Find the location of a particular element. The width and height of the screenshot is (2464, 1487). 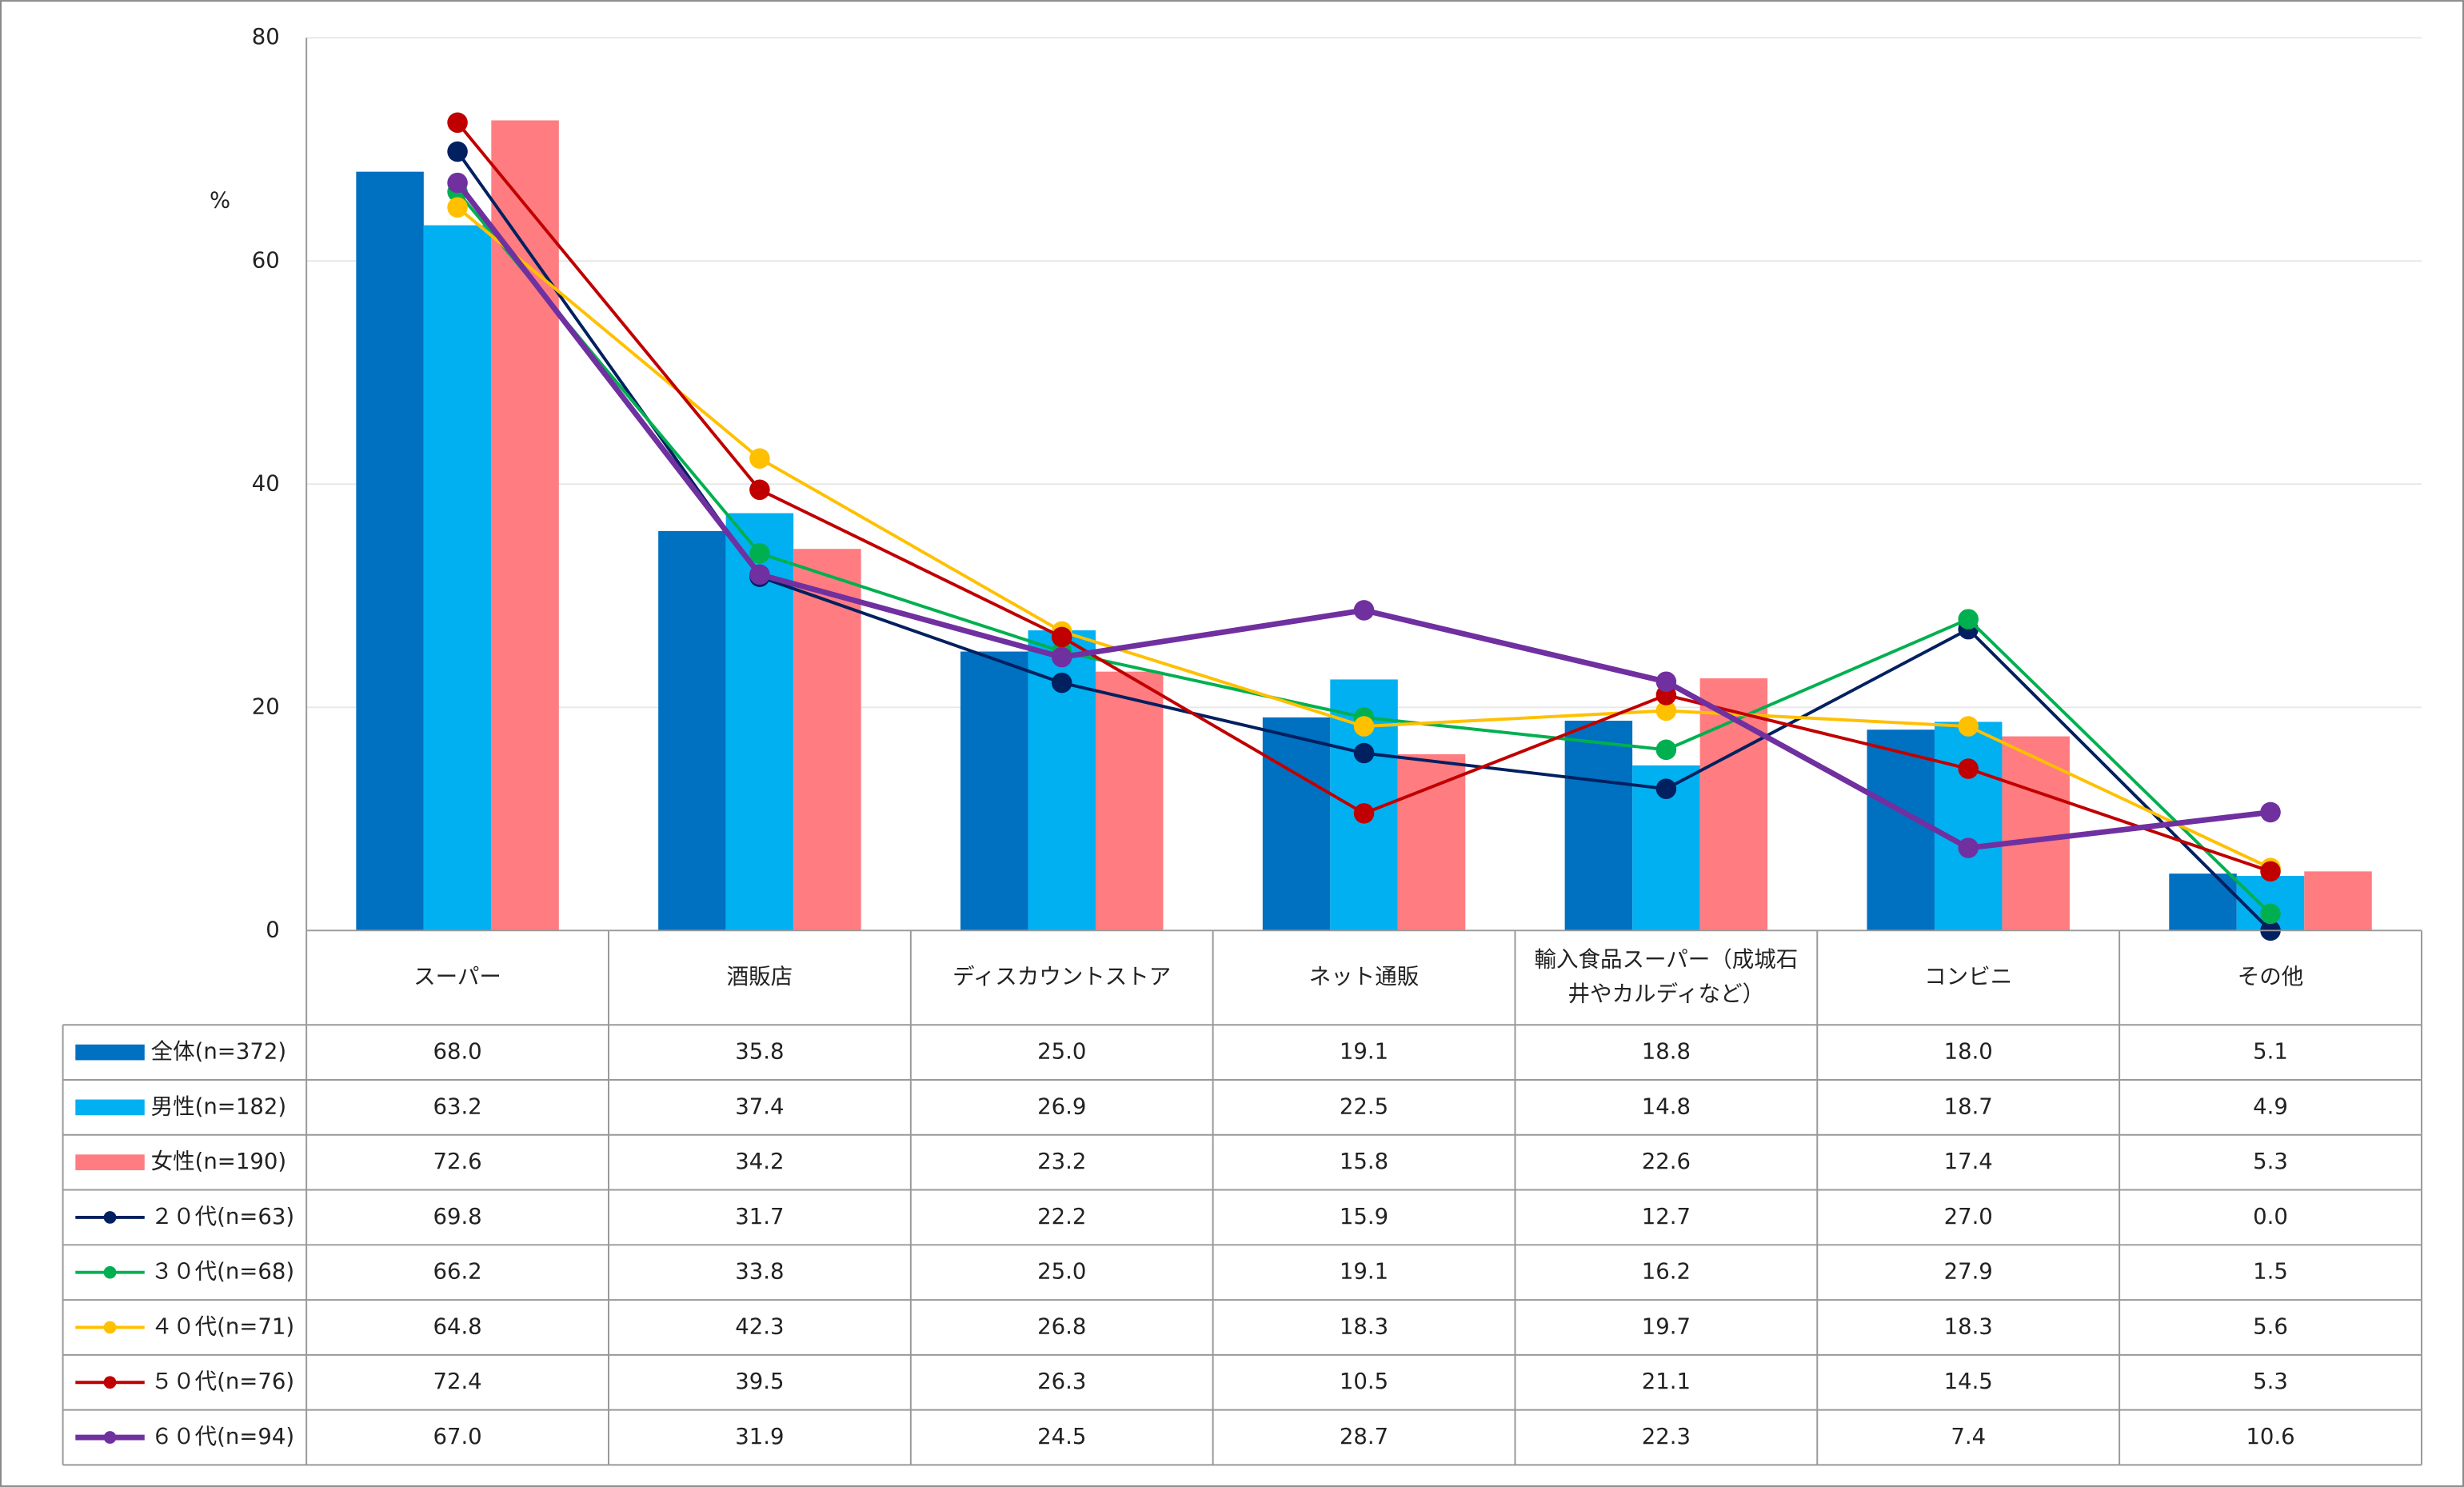

legend-label: 男性(n=182) is located at coordinates (218, 1106).